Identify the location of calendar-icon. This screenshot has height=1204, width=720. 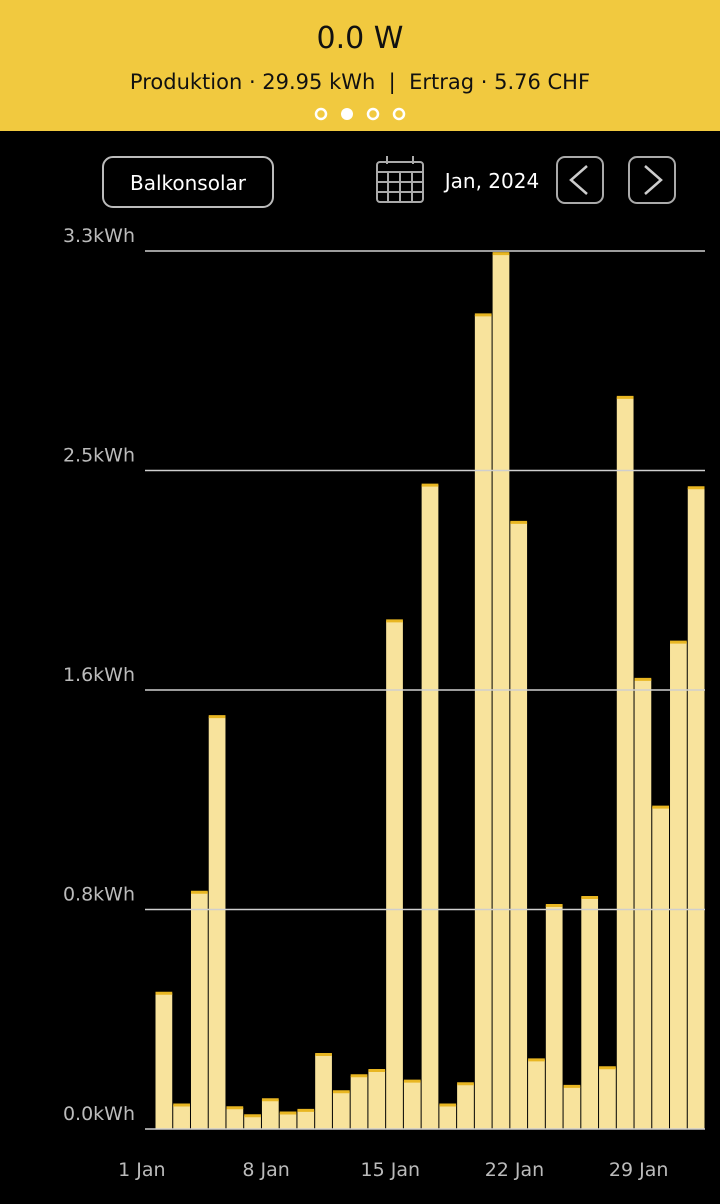
(400, 179).